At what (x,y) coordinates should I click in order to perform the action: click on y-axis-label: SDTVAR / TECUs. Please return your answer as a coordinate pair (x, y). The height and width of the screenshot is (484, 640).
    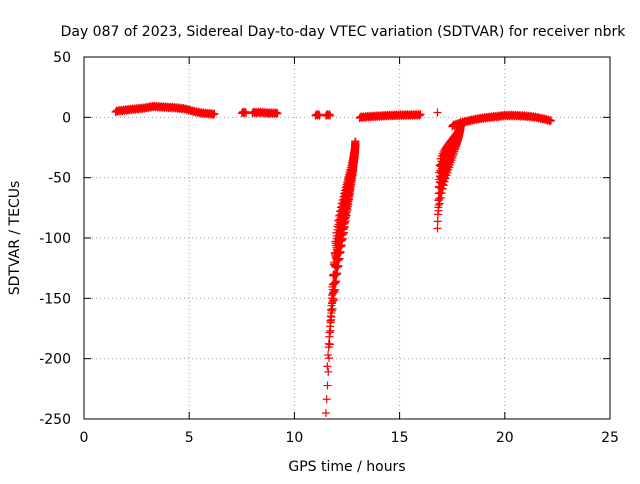
    Looking at the image, I should click on (15, 238).